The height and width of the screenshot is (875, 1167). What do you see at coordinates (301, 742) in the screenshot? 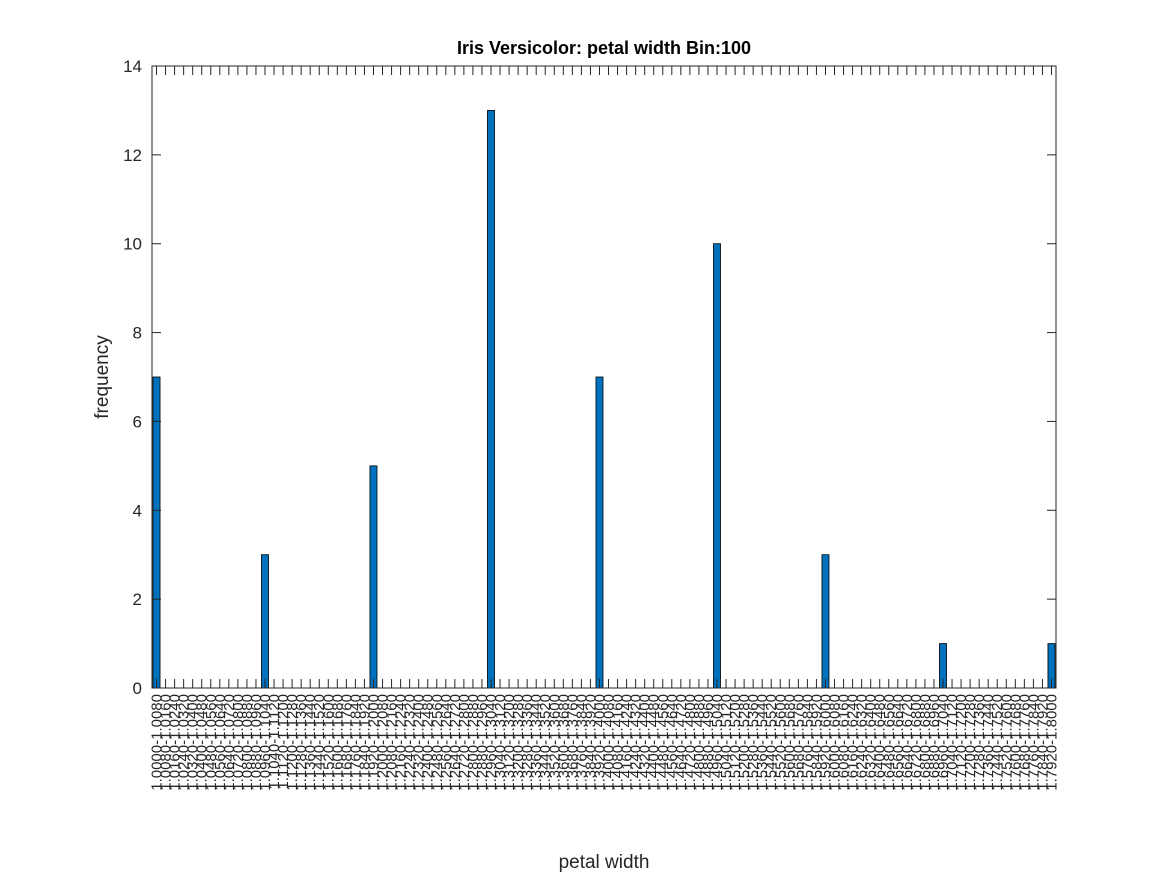
I see `x-tick-label: 1.1280-1.1360` at bounding box center [301, 742].